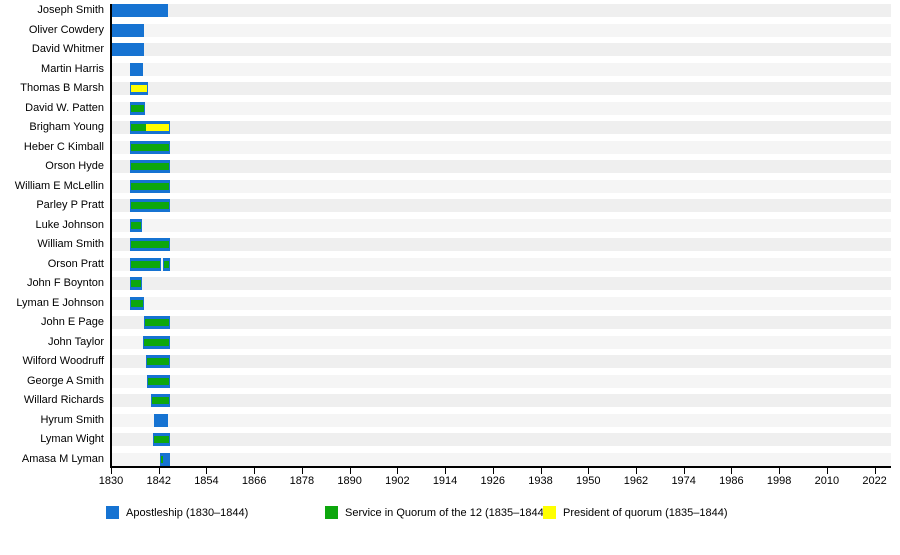  What do you see at coordinates (302, 481) in the screenshot?
I see `x-axis-tick-label: 1878` at bounding box center [302, 481].